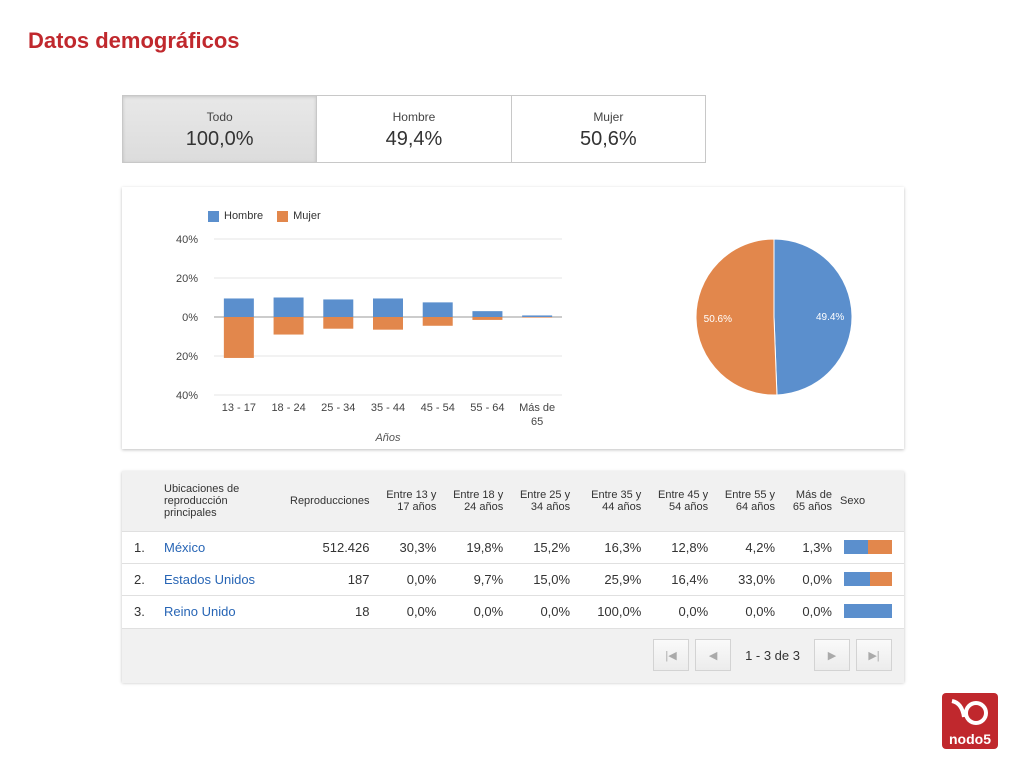  What do you see at coordinates (264, 216) in the screenshot?
I see `chart-legend: Hombre Mujer` at bounding box center [264, 216].